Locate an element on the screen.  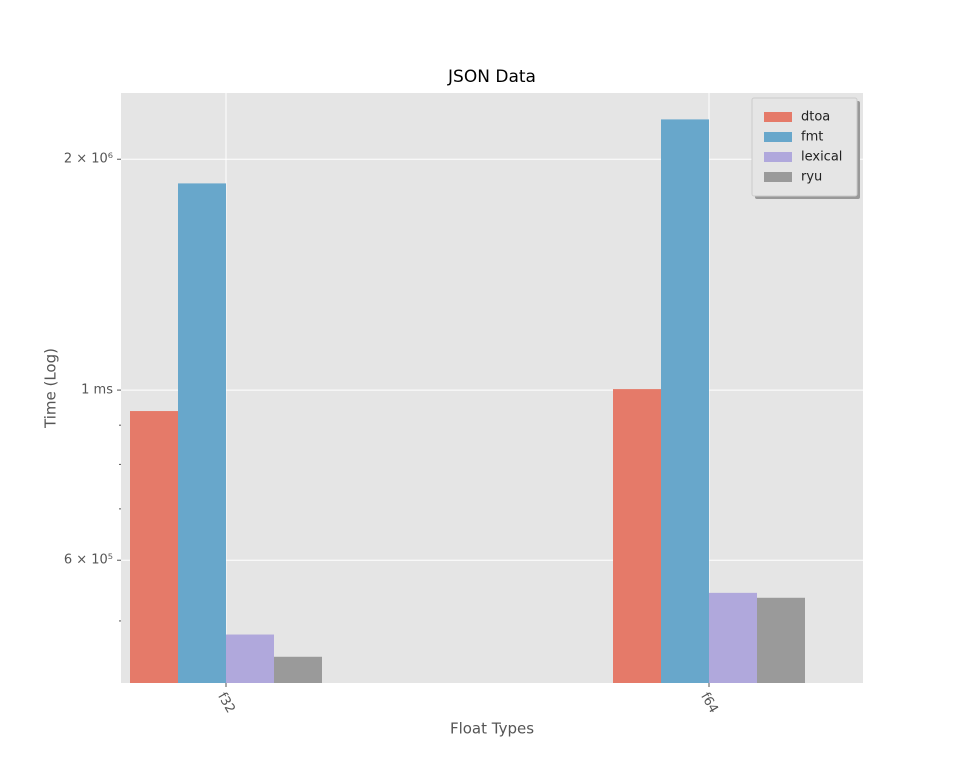
x-tick-label: f64 is located at coordinates (709, 703).